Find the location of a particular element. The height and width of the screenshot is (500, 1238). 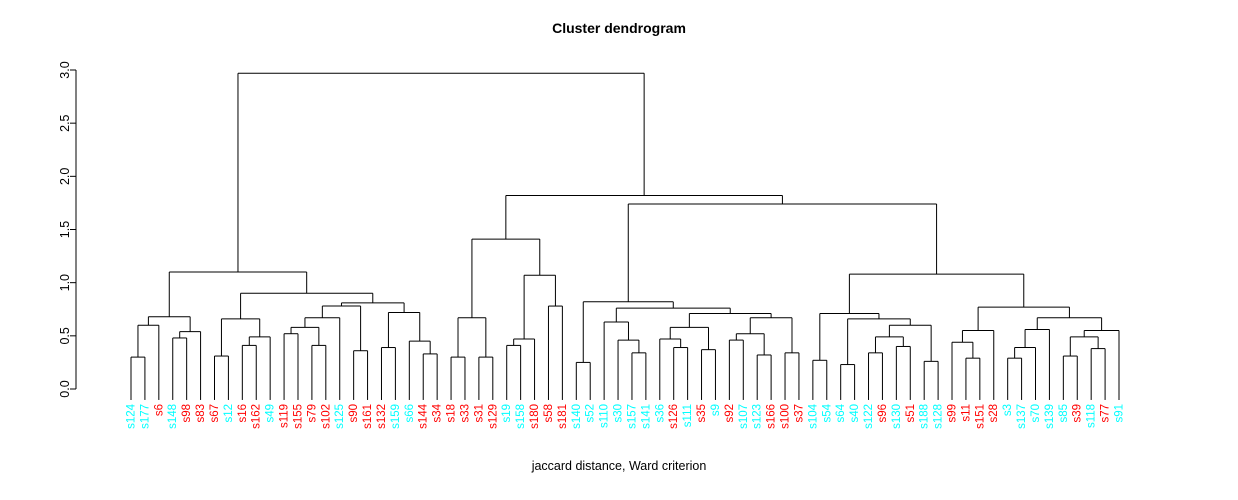

leaf-label: s79 is located at coordinates (312, 413).